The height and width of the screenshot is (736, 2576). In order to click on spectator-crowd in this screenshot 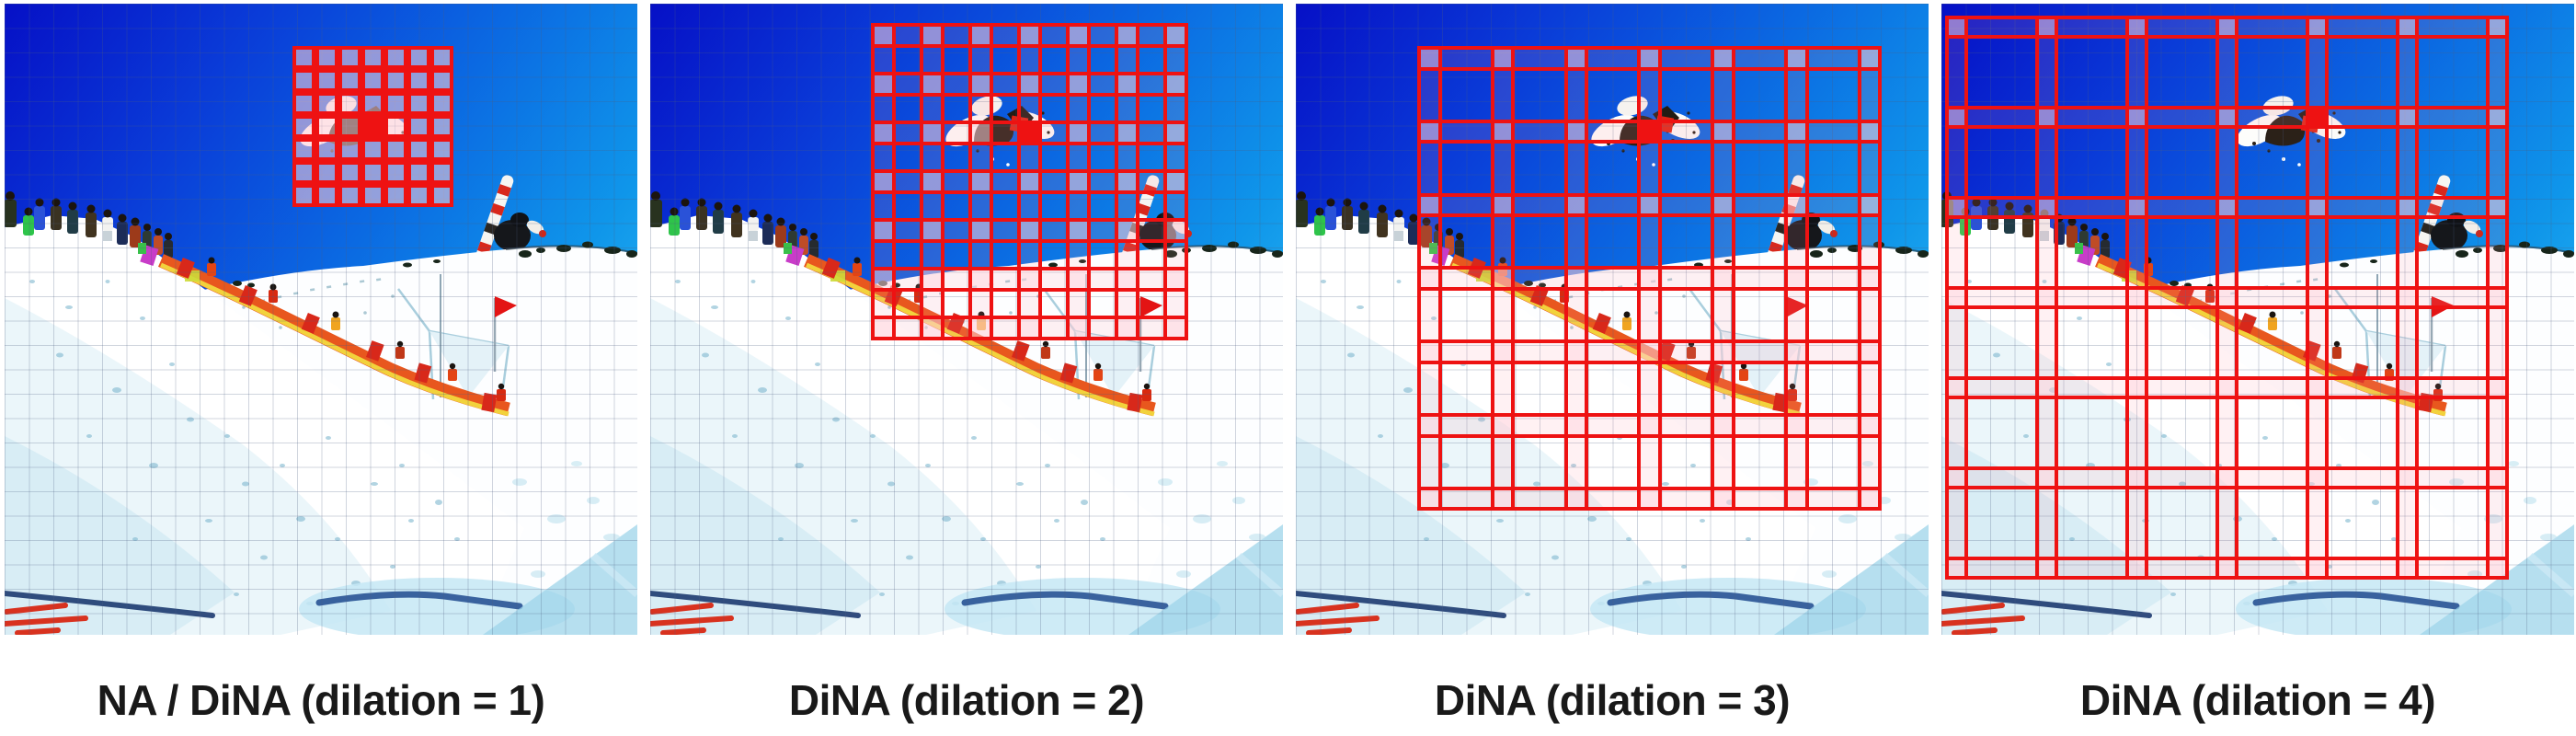, I will do `click(1380, 225)`.